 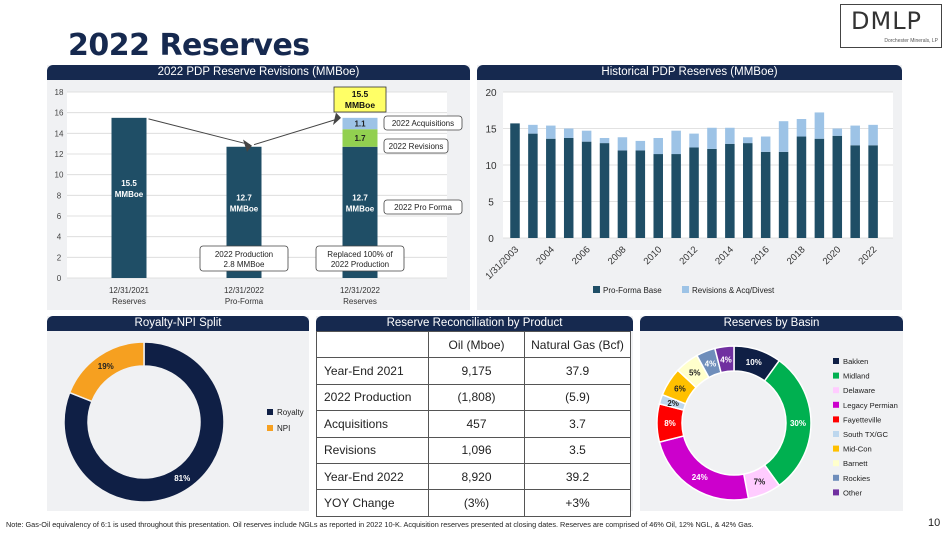 I want to click on royalty-legend-swatch, so click(x=270, y=428).